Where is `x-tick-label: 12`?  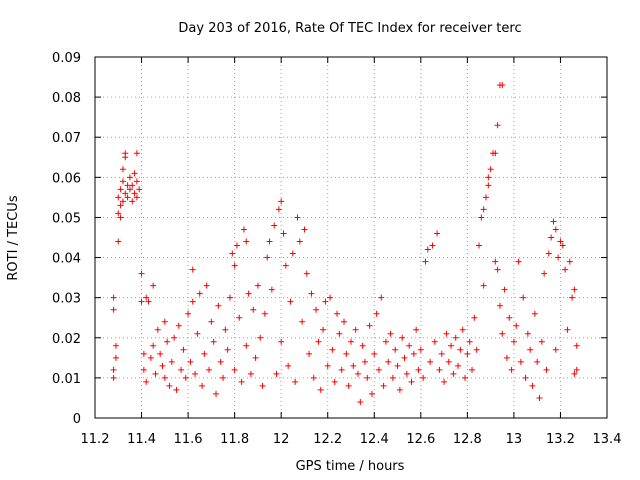 x-tick-label: 12 is located at coordinates (281, 439).